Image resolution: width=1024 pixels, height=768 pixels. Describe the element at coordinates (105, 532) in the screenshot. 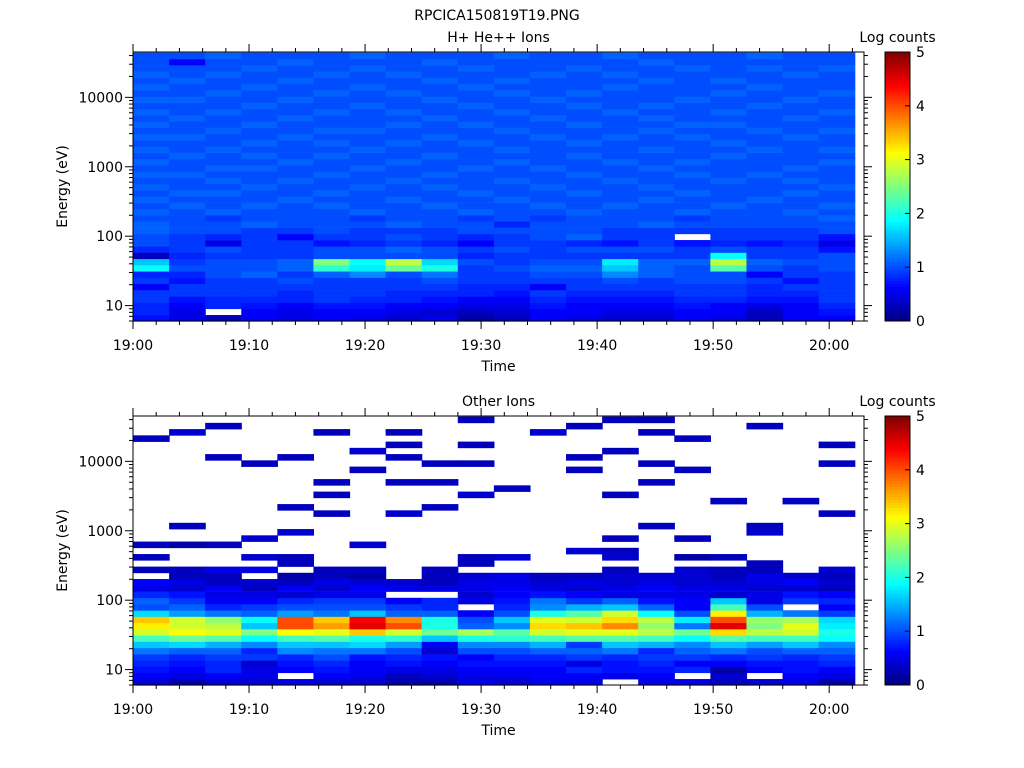

I see `y-tick-label: 1000` at that location.